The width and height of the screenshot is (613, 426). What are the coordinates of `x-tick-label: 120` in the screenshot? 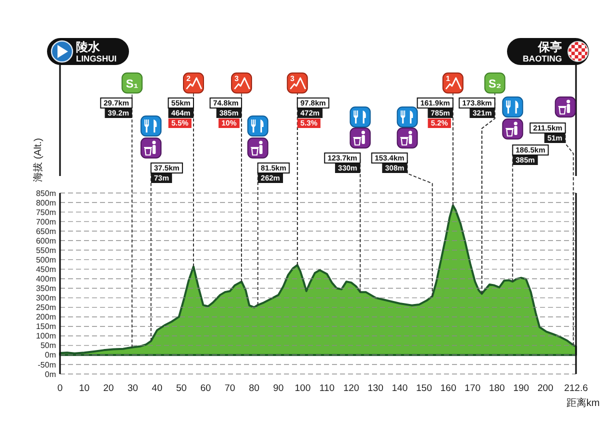 It's located at (351, 388).